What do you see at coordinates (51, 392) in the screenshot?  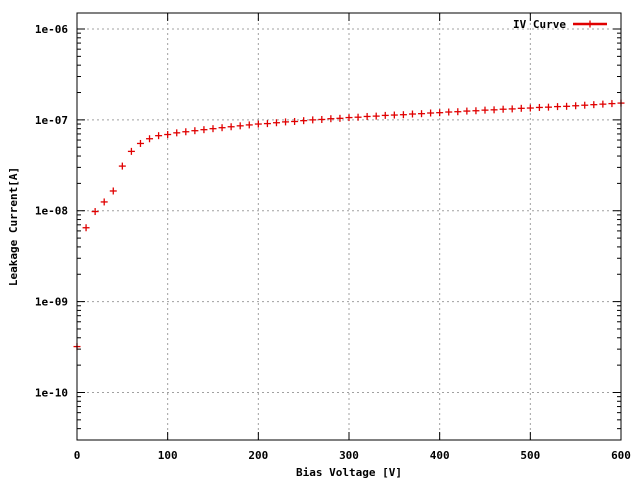 I see `y-tick-label: 1e-10` at bounding box center [51, 392].